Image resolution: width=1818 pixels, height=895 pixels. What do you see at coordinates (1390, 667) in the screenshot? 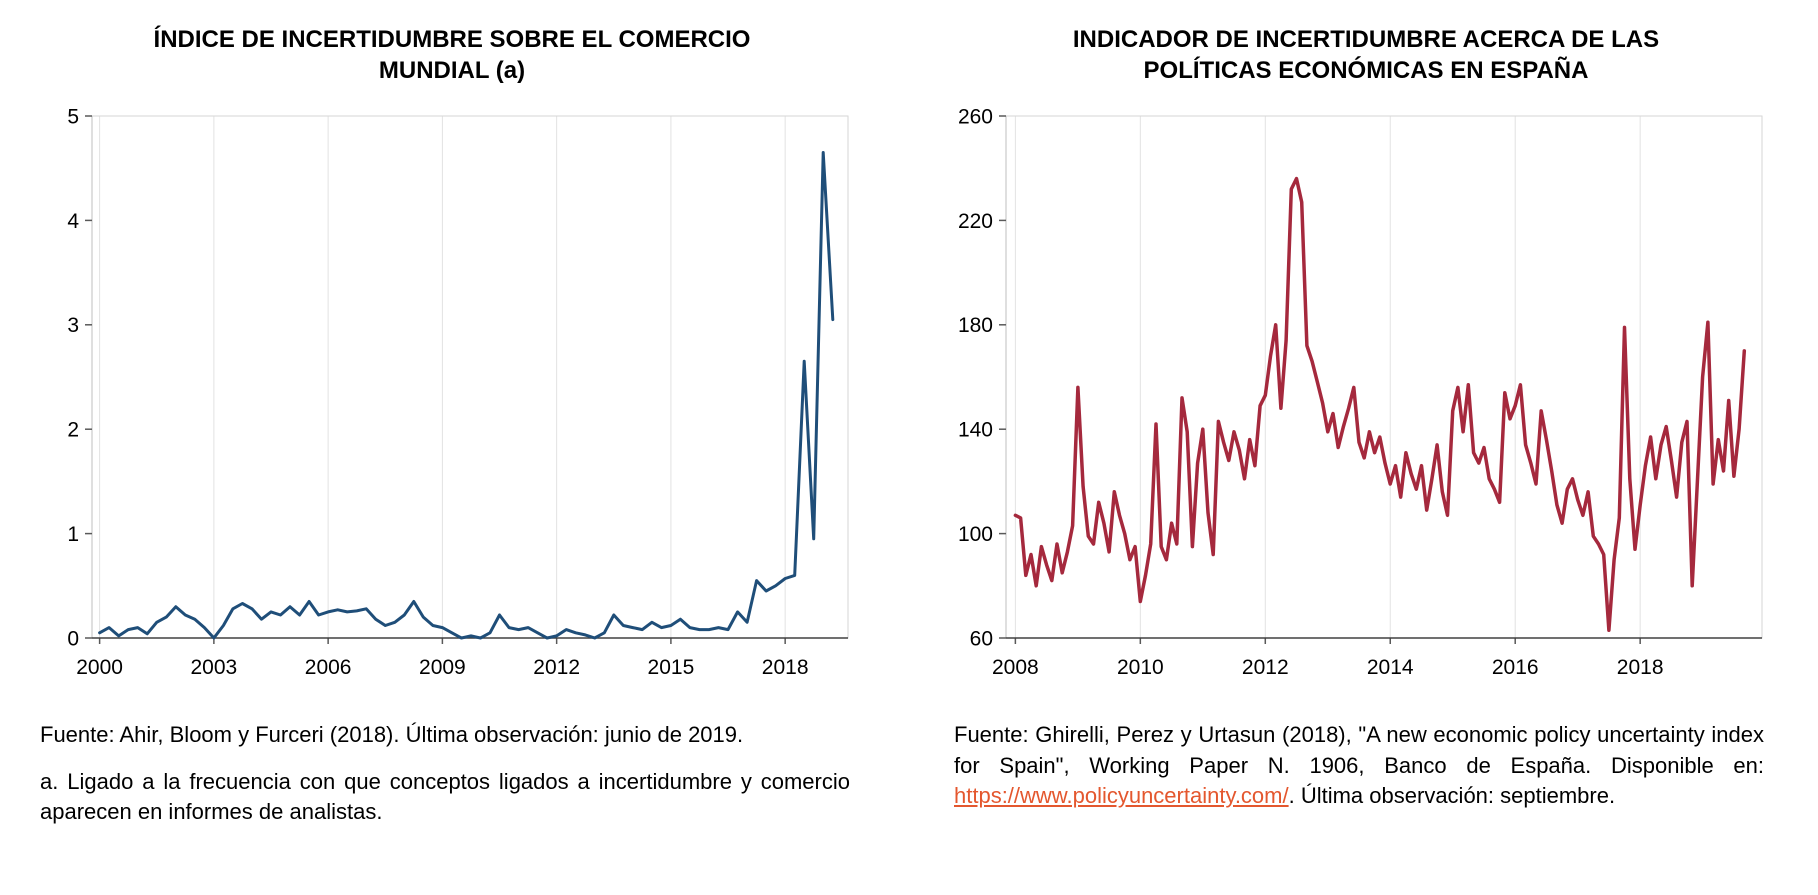
I see `svg-text: 2014` at bounding box center [1390, 667].